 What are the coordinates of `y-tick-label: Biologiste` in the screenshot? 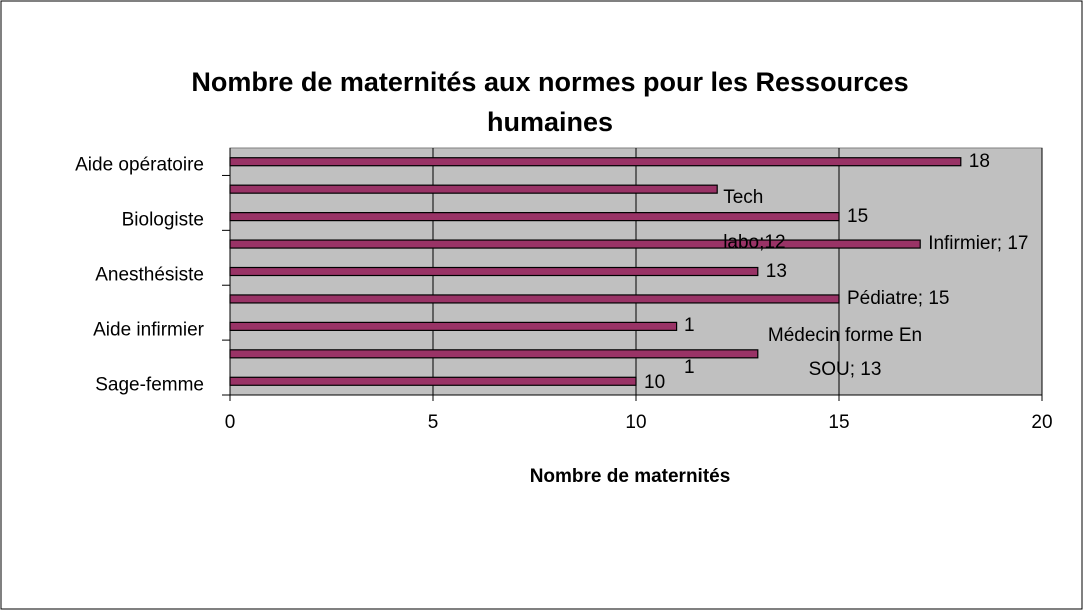 It's located at (163, 220).